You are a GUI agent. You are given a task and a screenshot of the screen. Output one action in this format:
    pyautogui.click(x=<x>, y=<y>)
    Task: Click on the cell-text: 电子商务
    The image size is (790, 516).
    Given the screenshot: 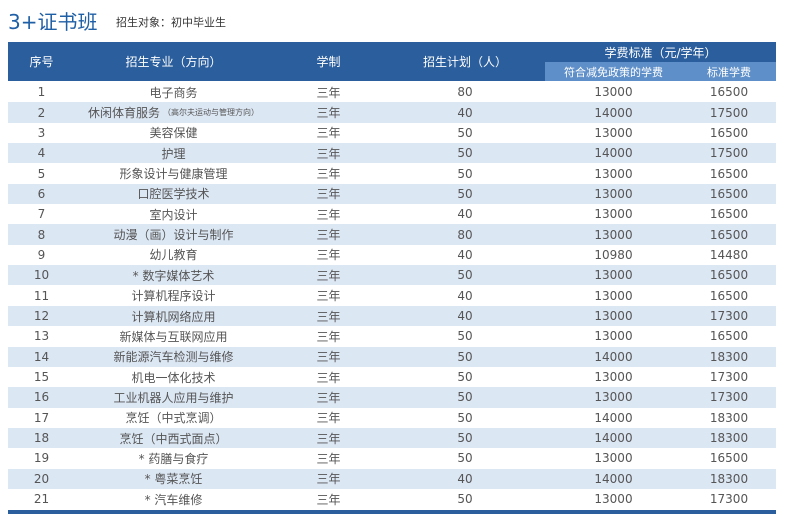 What is the action you would take?
    pyautogui.click(x=173, y=92)
    